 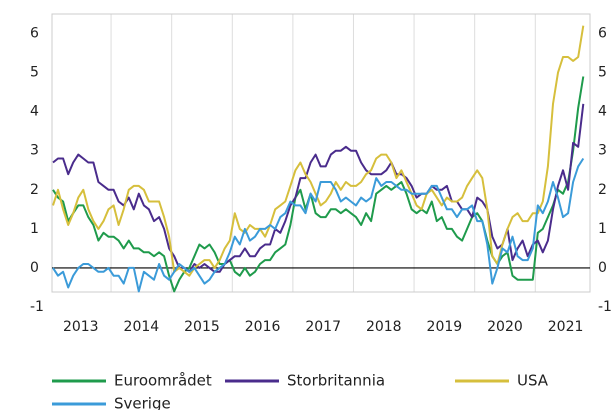 I want to click on x-tick-label: 2017, so click(x=323, y=327).